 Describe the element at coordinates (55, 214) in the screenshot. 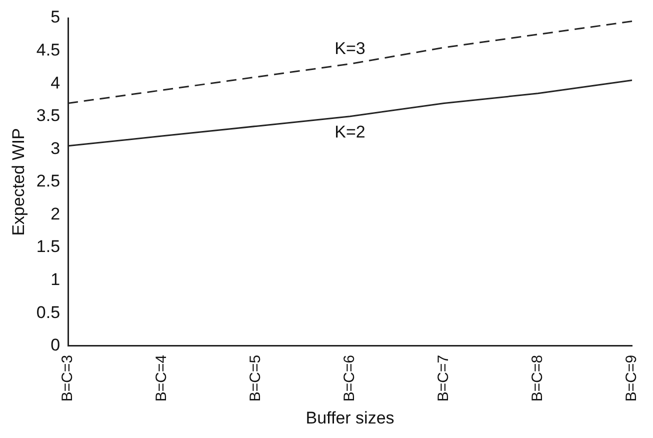

I see `y-tick-label: 2` at that location.